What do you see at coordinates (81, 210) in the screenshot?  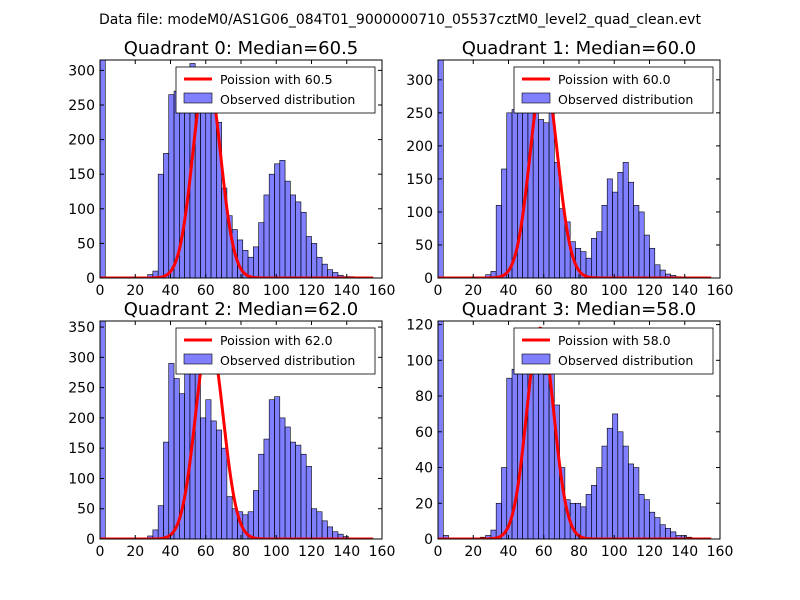 I see `y-tick-label: 100` at bounding box center [81, 210].